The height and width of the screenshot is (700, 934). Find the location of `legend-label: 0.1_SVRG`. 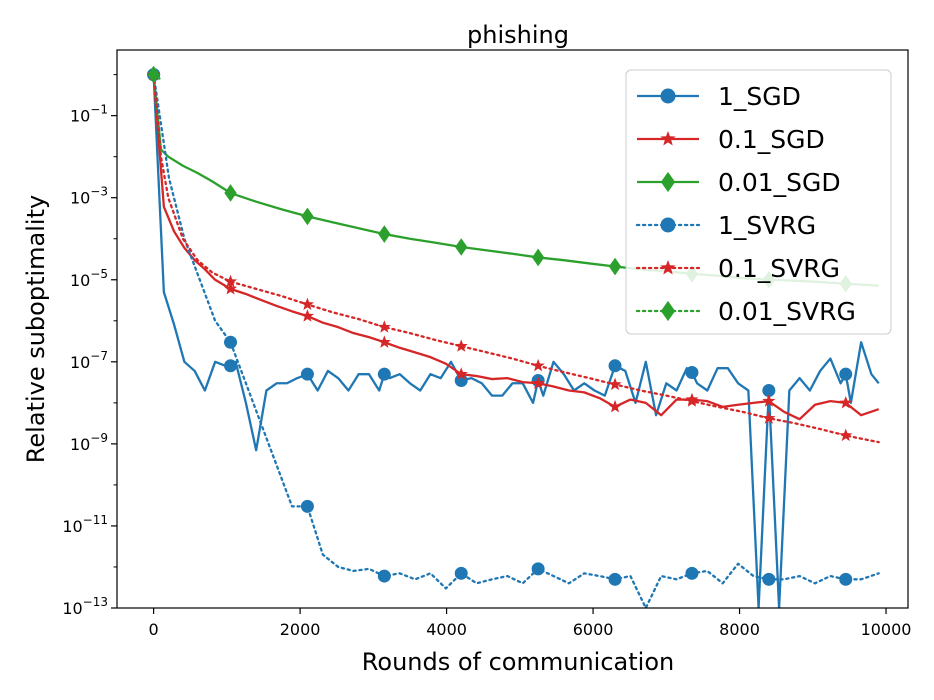

legend-label: 0.1_SVRG is located at coordinates (779, 268).